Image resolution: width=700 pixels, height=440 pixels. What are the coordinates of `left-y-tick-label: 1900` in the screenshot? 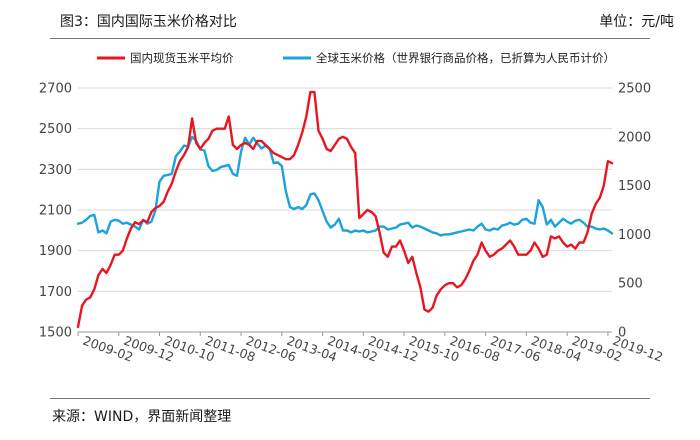 It's located at (55, 251).